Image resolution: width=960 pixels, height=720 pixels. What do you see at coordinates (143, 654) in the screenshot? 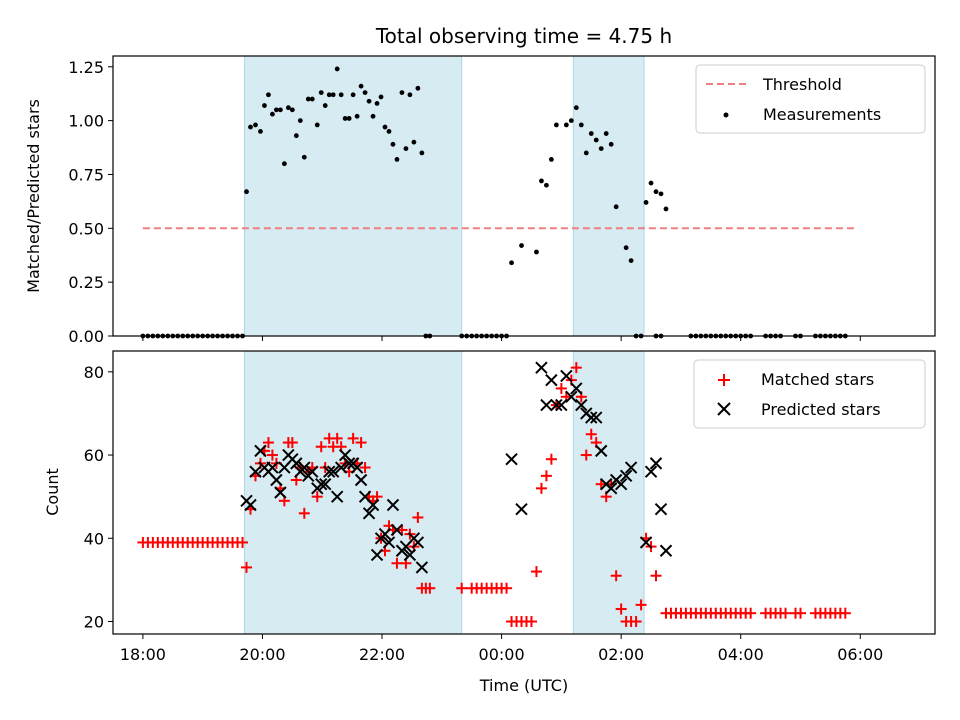
I see `x-tick-label: 18:00` at bounding box center [143, 654].